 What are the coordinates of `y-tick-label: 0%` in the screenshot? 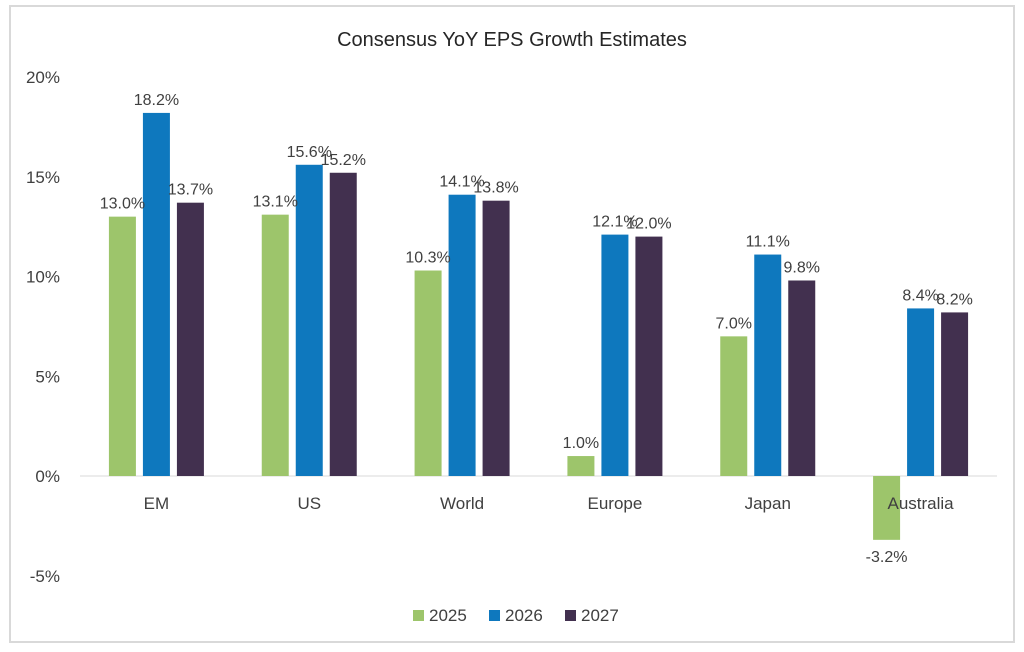 It's located at (47, 476).